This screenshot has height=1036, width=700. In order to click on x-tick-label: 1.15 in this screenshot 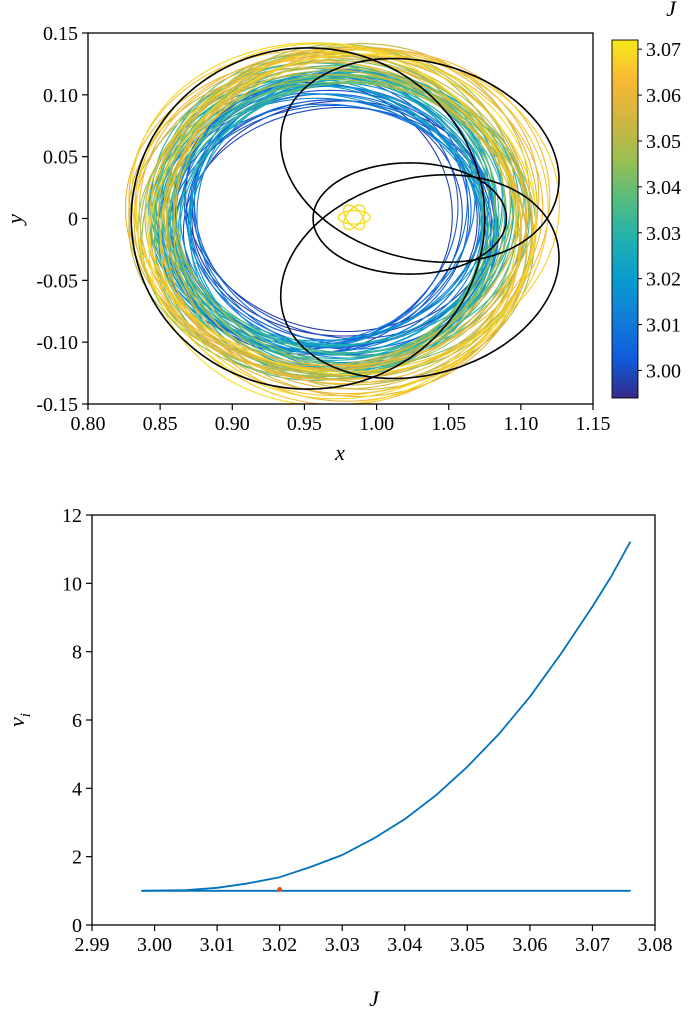, I will do `click(593, 424)`.